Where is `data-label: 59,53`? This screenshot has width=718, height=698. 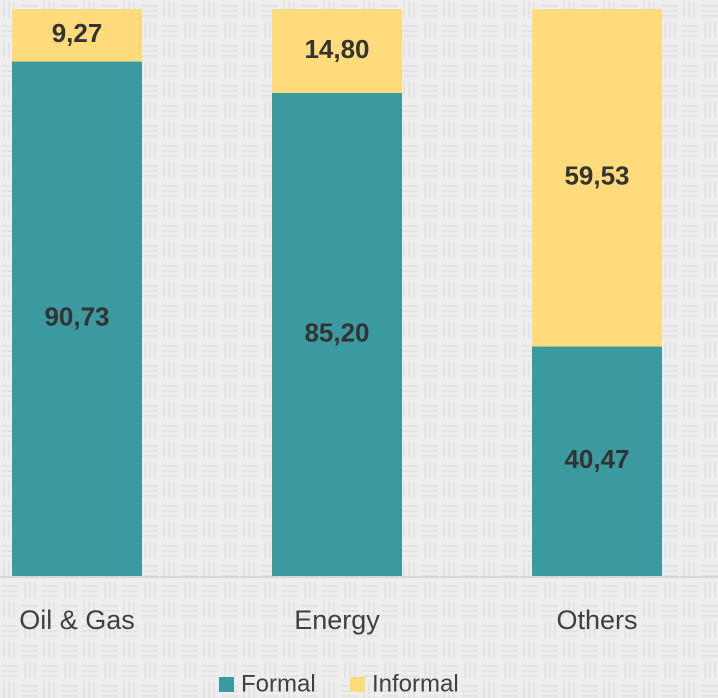 data-label: 59,53 is located at coordinates (596, 176).